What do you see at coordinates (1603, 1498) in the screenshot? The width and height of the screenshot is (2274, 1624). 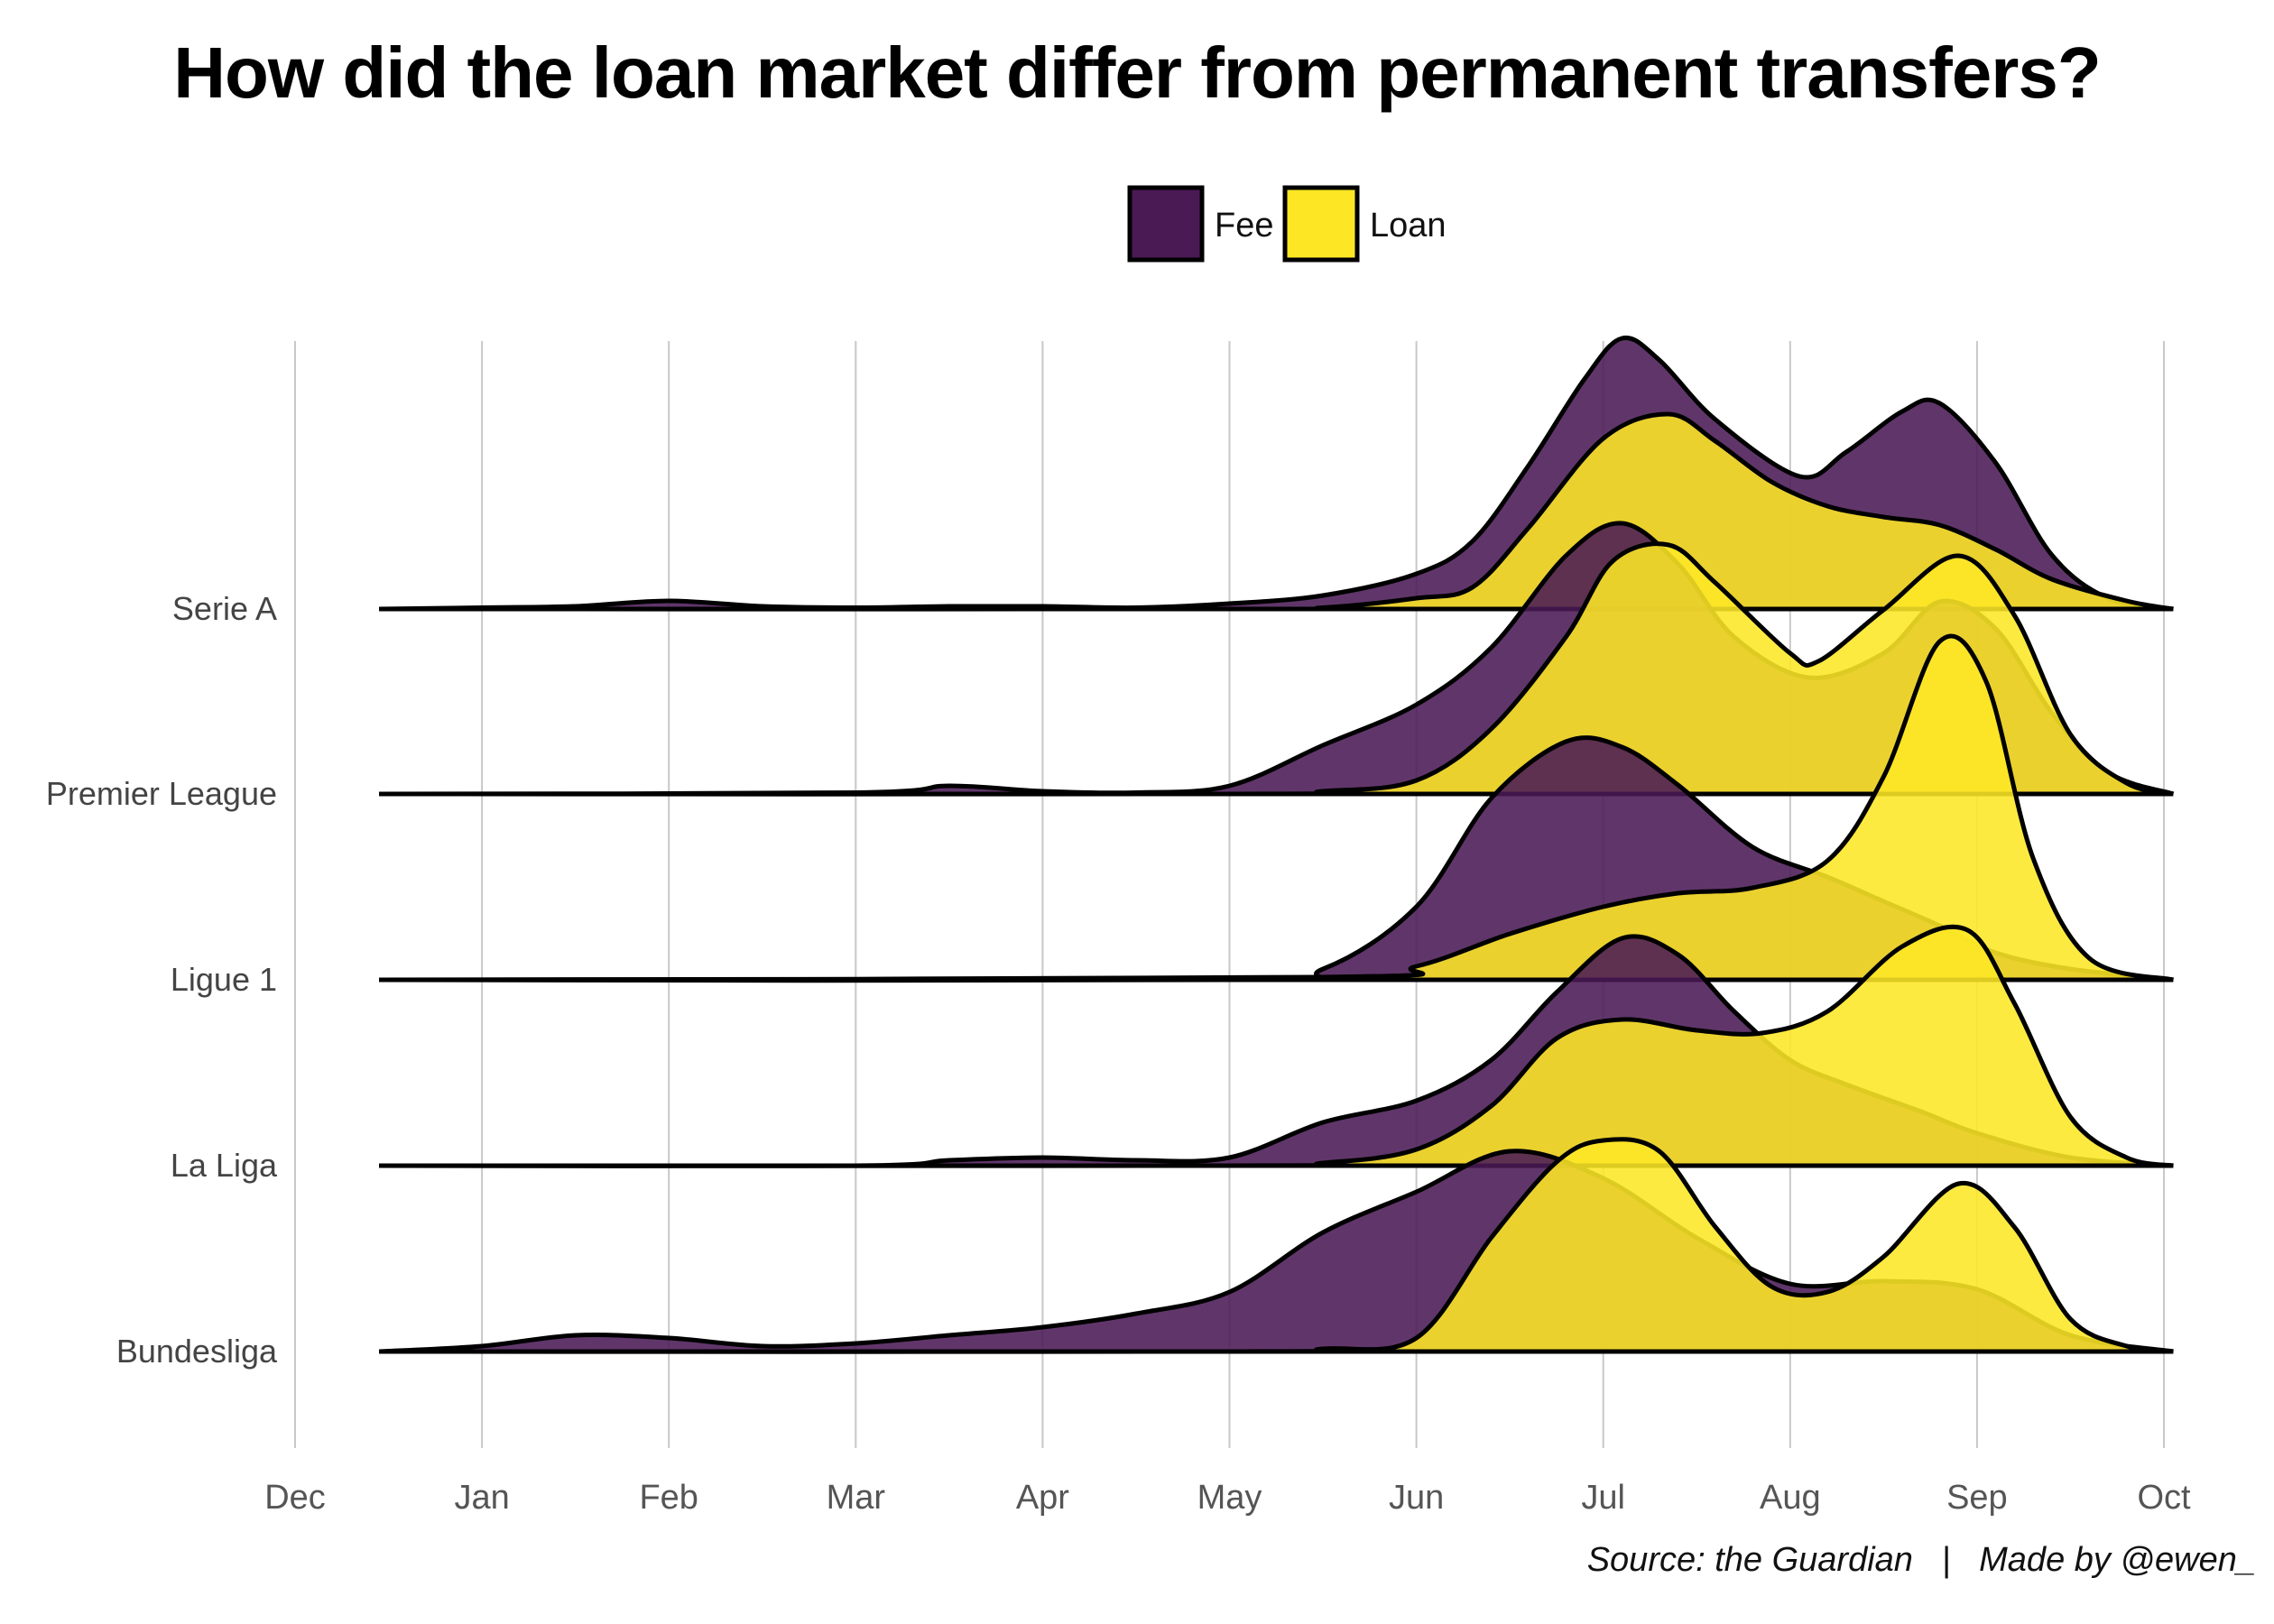 I see `x-tick-jul: Jul` at bounding box center [1603, 1498].